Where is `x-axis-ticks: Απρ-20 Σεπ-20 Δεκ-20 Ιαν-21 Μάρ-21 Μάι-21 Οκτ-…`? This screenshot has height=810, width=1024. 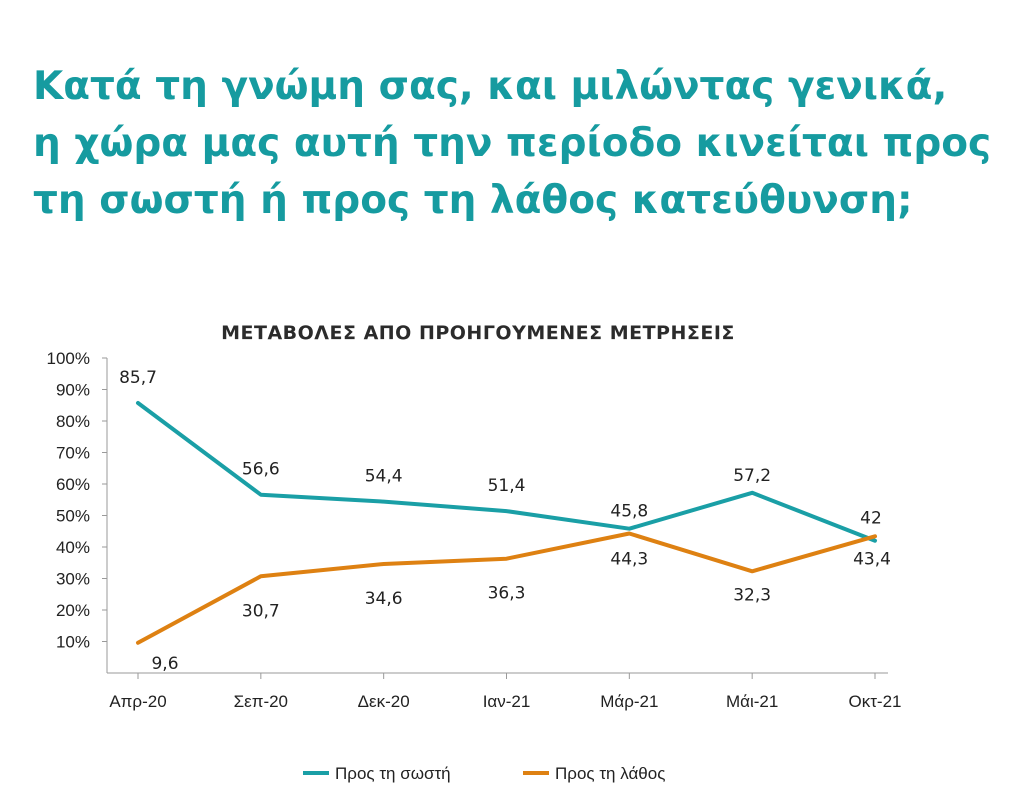
x-axis-ticks: Απρ-20 Σεπ-20 Δεκ-20 Ιαν-21 Μάρ-21 Μάι-21 Οκτ-… is located at coordinates (505, 692).